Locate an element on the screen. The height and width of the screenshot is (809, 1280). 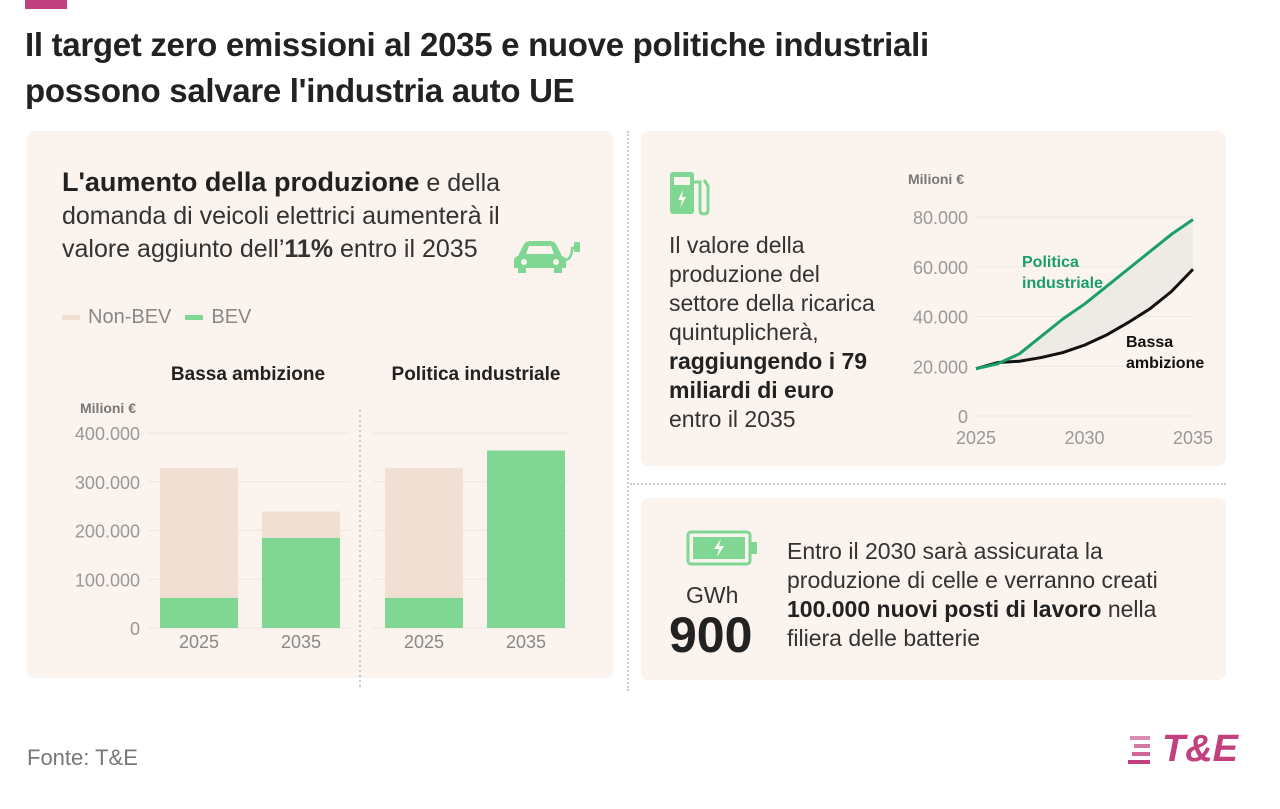
y-tick-label: 60.000 is located at coordinates (940, 268).